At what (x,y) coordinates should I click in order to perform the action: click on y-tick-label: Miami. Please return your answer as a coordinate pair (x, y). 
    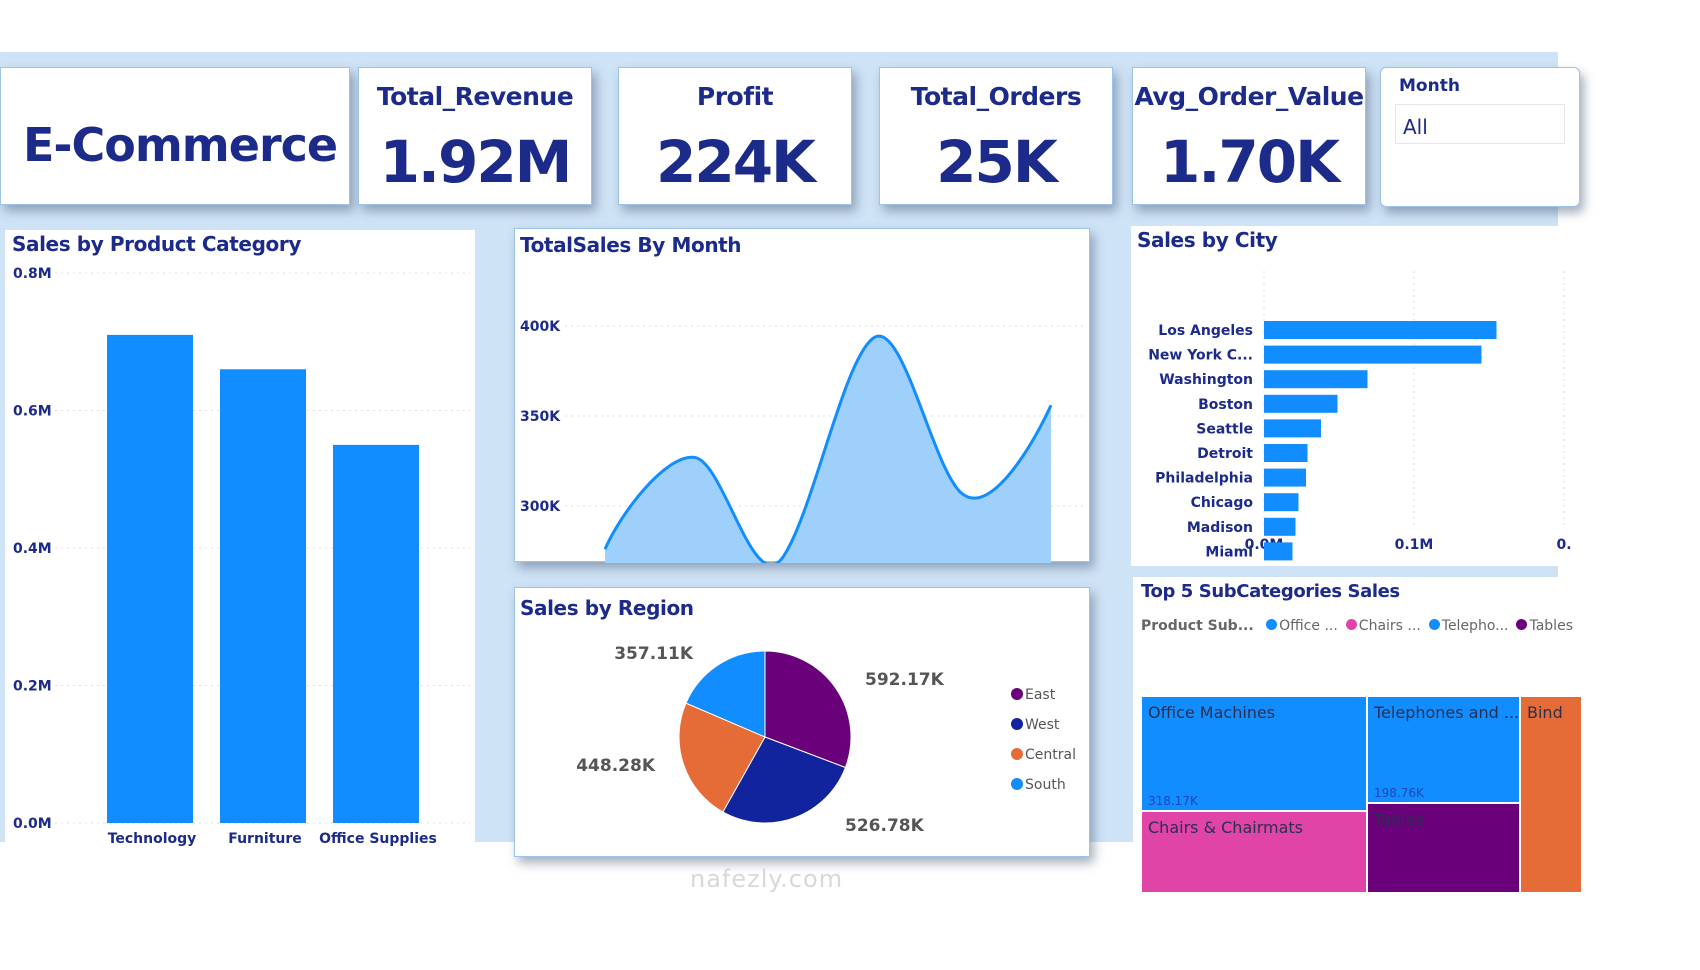
    Looking at the image, I should click on (1229, 552).